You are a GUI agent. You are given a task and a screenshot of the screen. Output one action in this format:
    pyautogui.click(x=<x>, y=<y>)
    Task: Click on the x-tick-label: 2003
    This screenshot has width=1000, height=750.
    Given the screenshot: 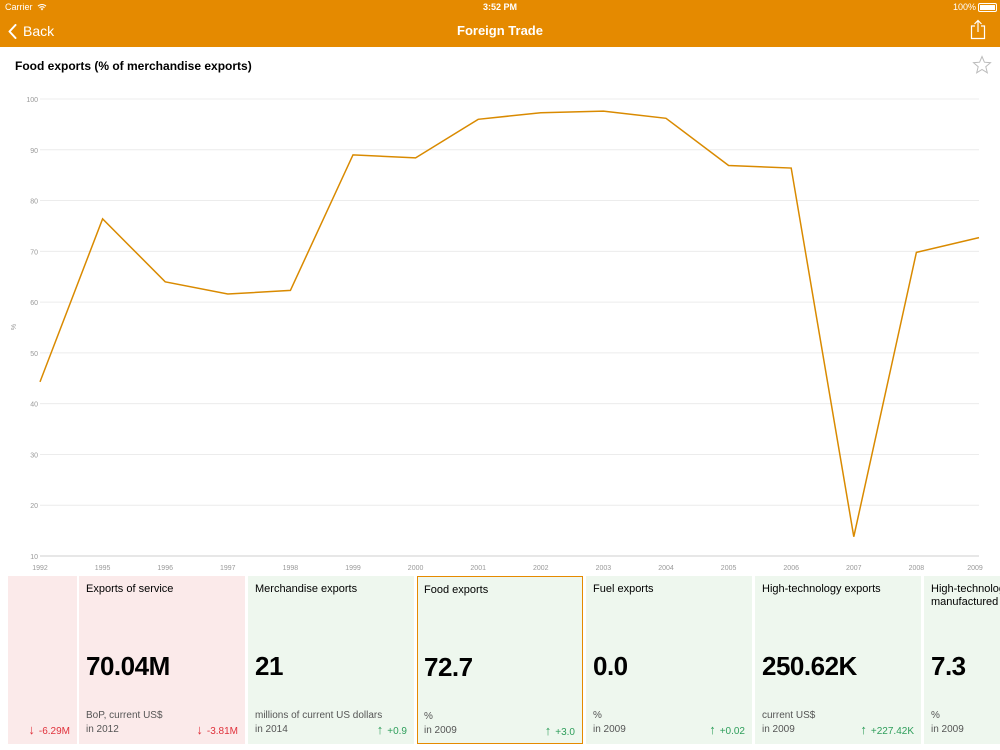 What is the action you would take?
    pyautogui.click(x=604, y=568)
    